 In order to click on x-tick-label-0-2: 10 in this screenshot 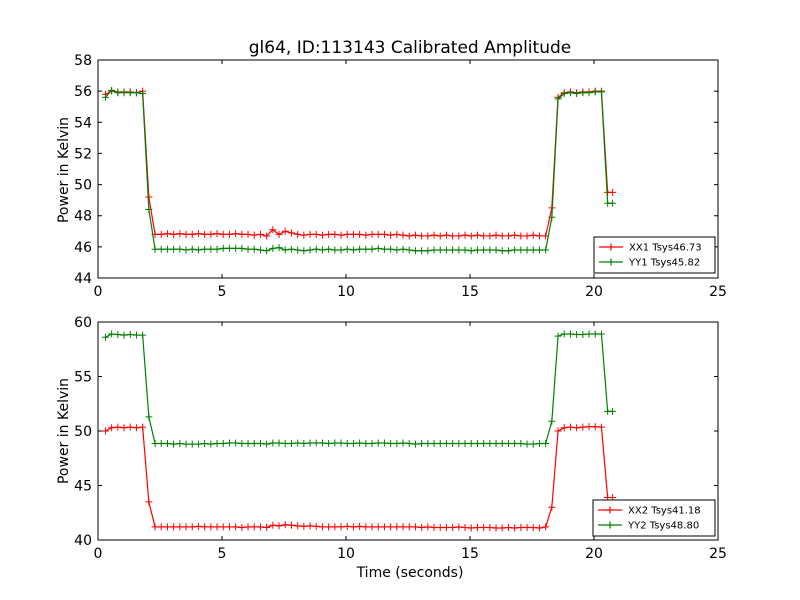, I will do `click(346, 292)`.